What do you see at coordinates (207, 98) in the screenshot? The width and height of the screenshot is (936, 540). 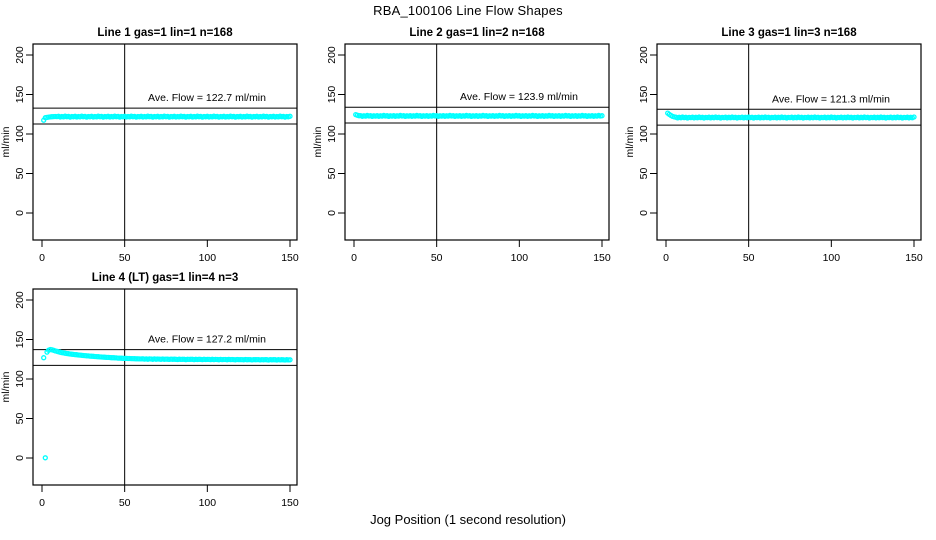 I see `ave-flow-annotation: Ave. Flow = 122.7 ml/min` at bounding box center [207, 98].